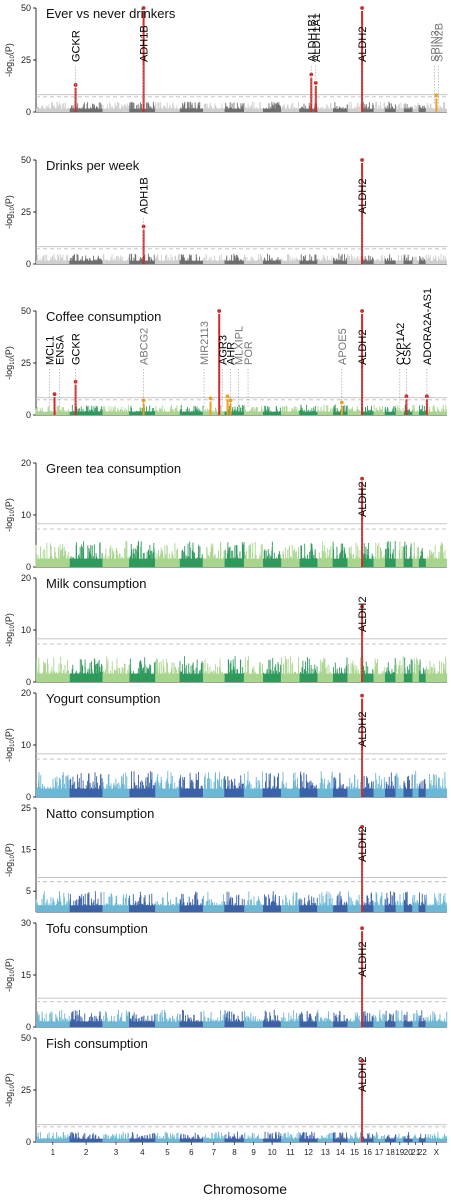 Image resolution: width=451 pixels, height=1200 pixels. Describe the element at coordinates (77, 46) in the screenshot. I see `gene-label: GCKR` at that location.